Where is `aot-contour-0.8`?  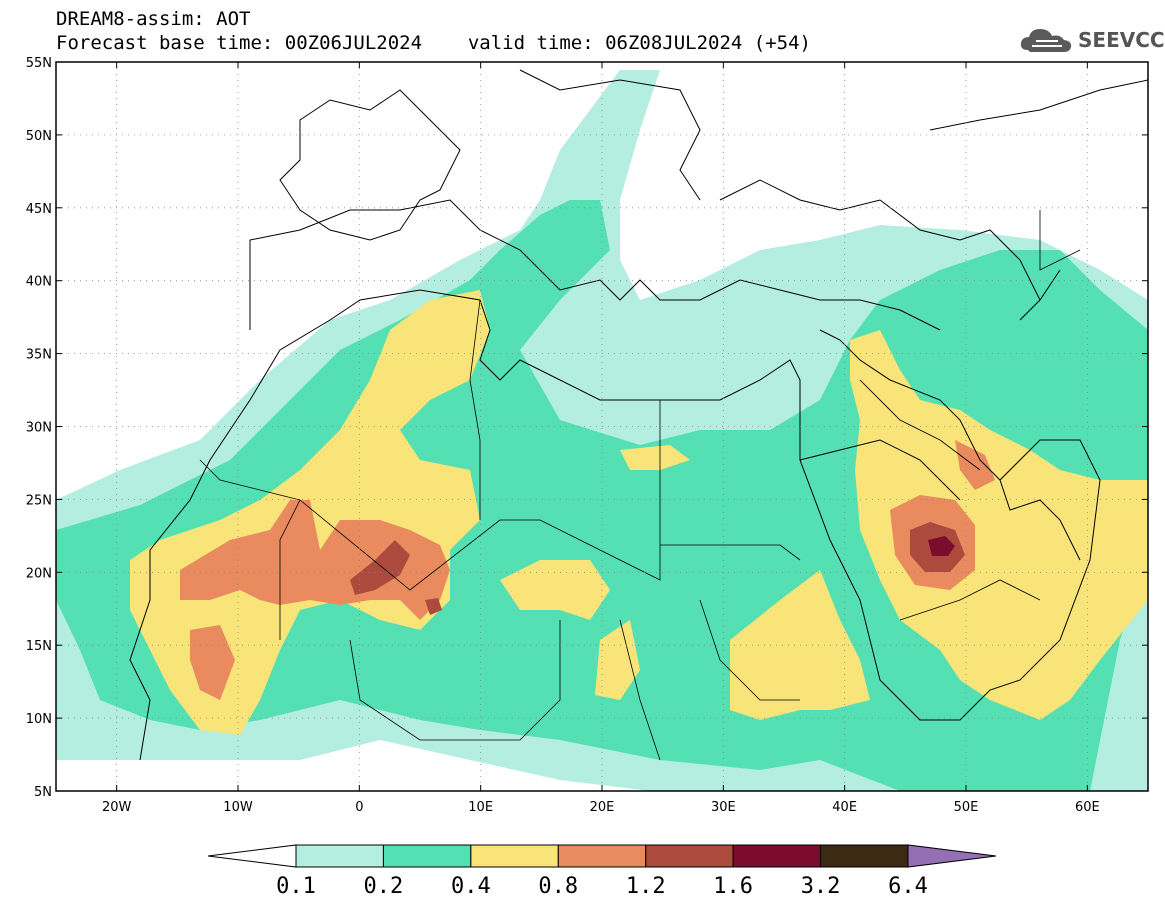 aot-contour-0.8 is located at coordinates (315, 560).